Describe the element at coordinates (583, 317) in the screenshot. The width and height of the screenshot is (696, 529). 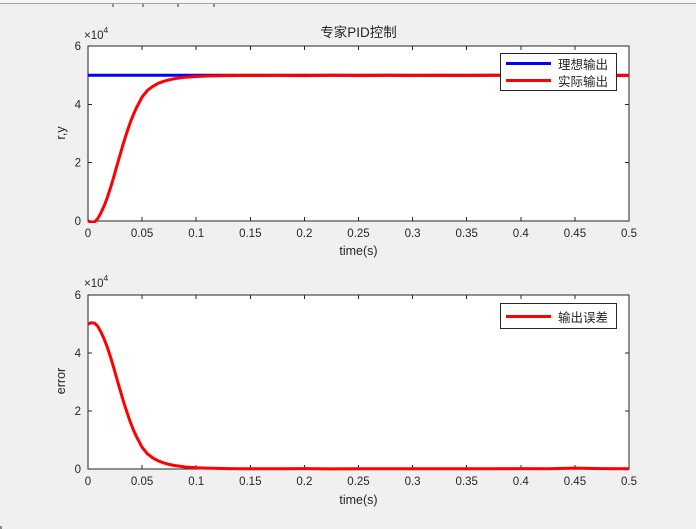
I see `legend-label: 输出误差` at that location.